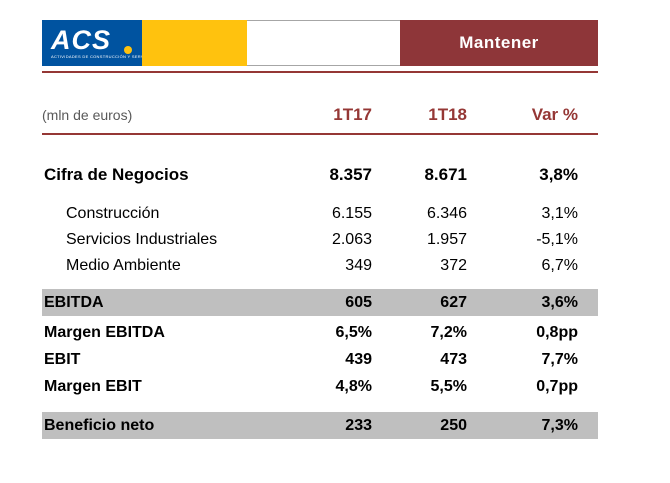 Image resolution: width=670 pixels, height=483 pixels. What do you see at coordinates (448, 386) in the screenshot?
I see `value-1t18: 5,5%` at bounding box center [448, 386].